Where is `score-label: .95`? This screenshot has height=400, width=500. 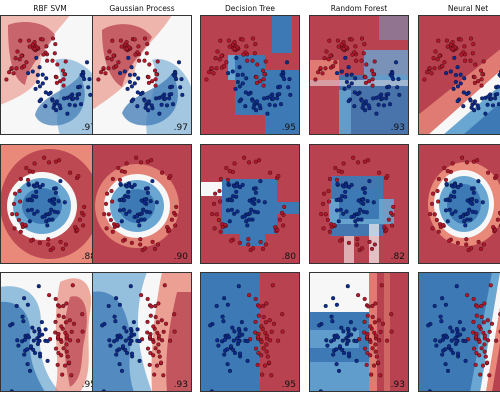
score-label: .95 is located at coordinates (89, 385).